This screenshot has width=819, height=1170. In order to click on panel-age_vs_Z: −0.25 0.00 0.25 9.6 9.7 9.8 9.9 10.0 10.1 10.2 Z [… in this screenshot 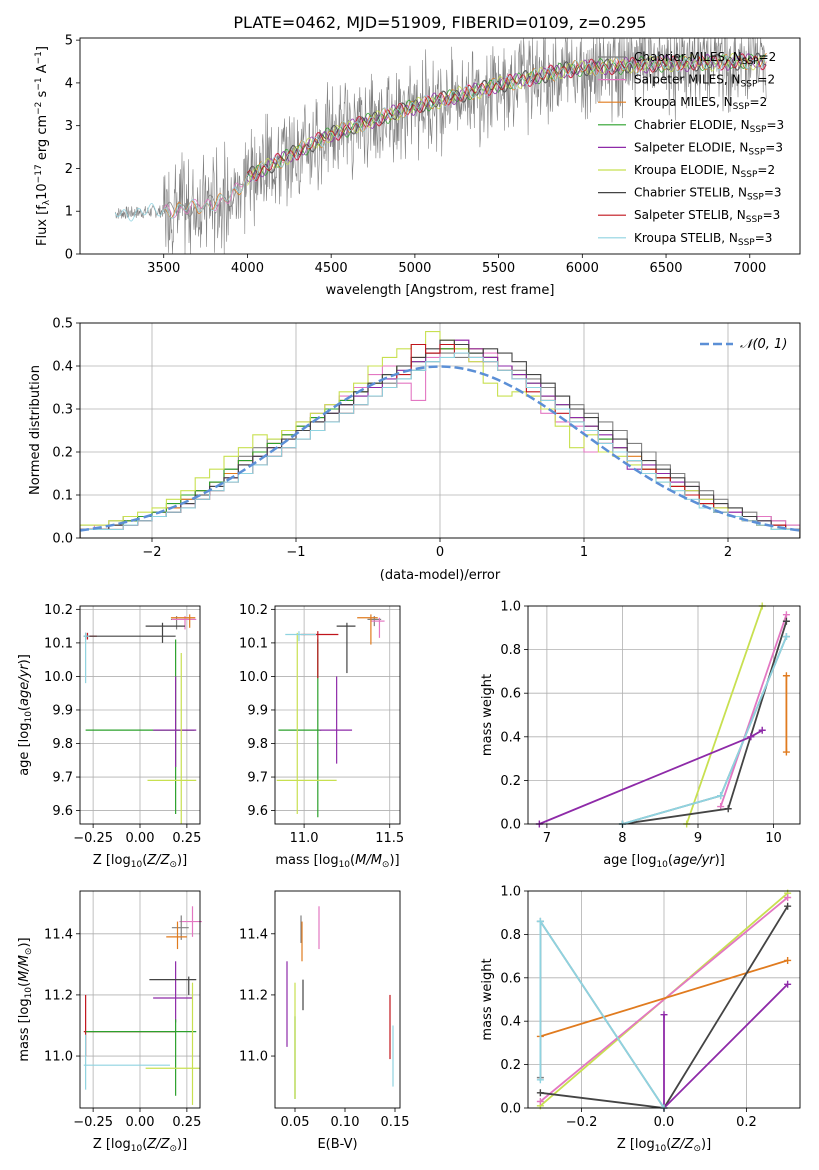, I will do `click(109, 736)`.